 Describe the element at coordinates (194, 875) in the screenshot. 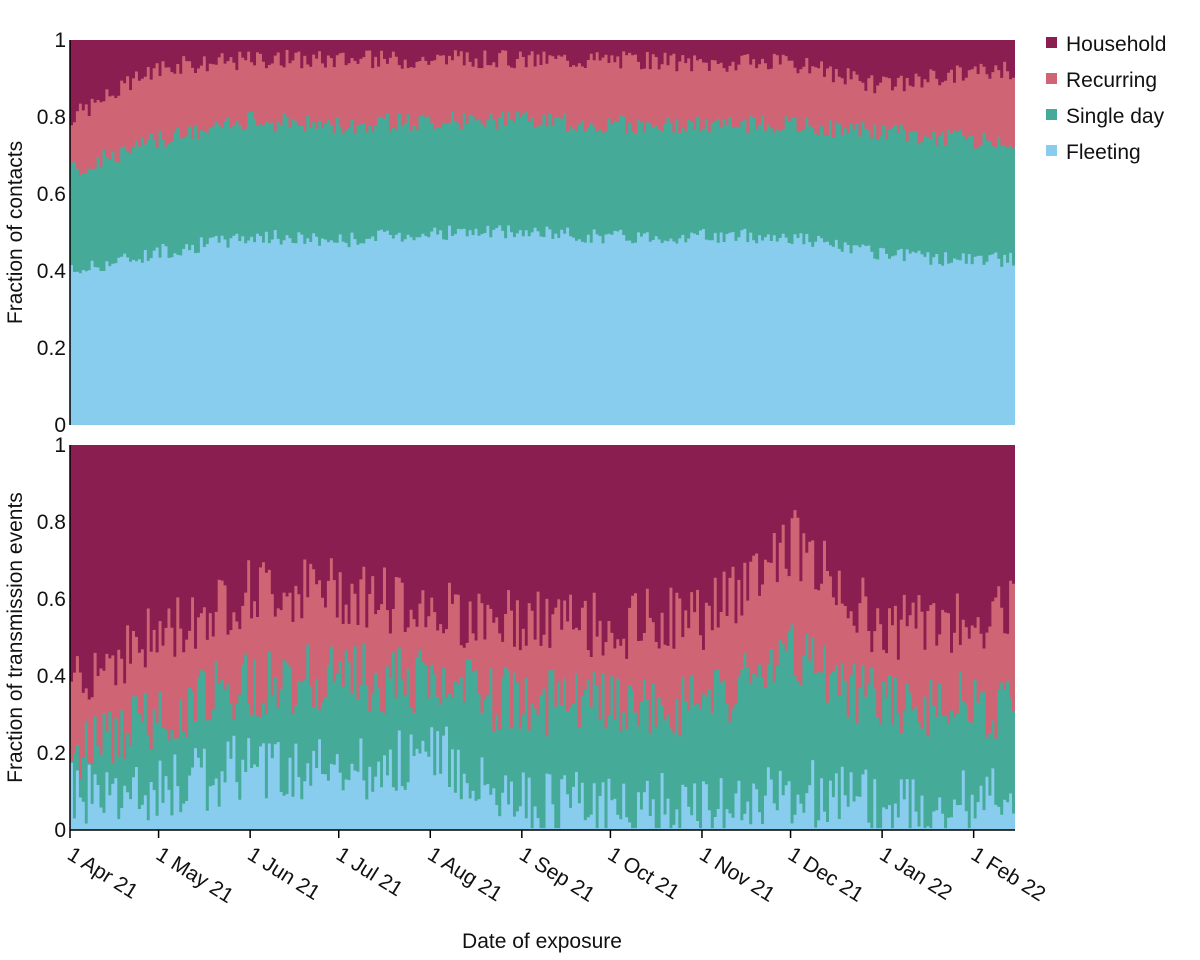

I see `x-tick-label: 1 May 21` at that location.